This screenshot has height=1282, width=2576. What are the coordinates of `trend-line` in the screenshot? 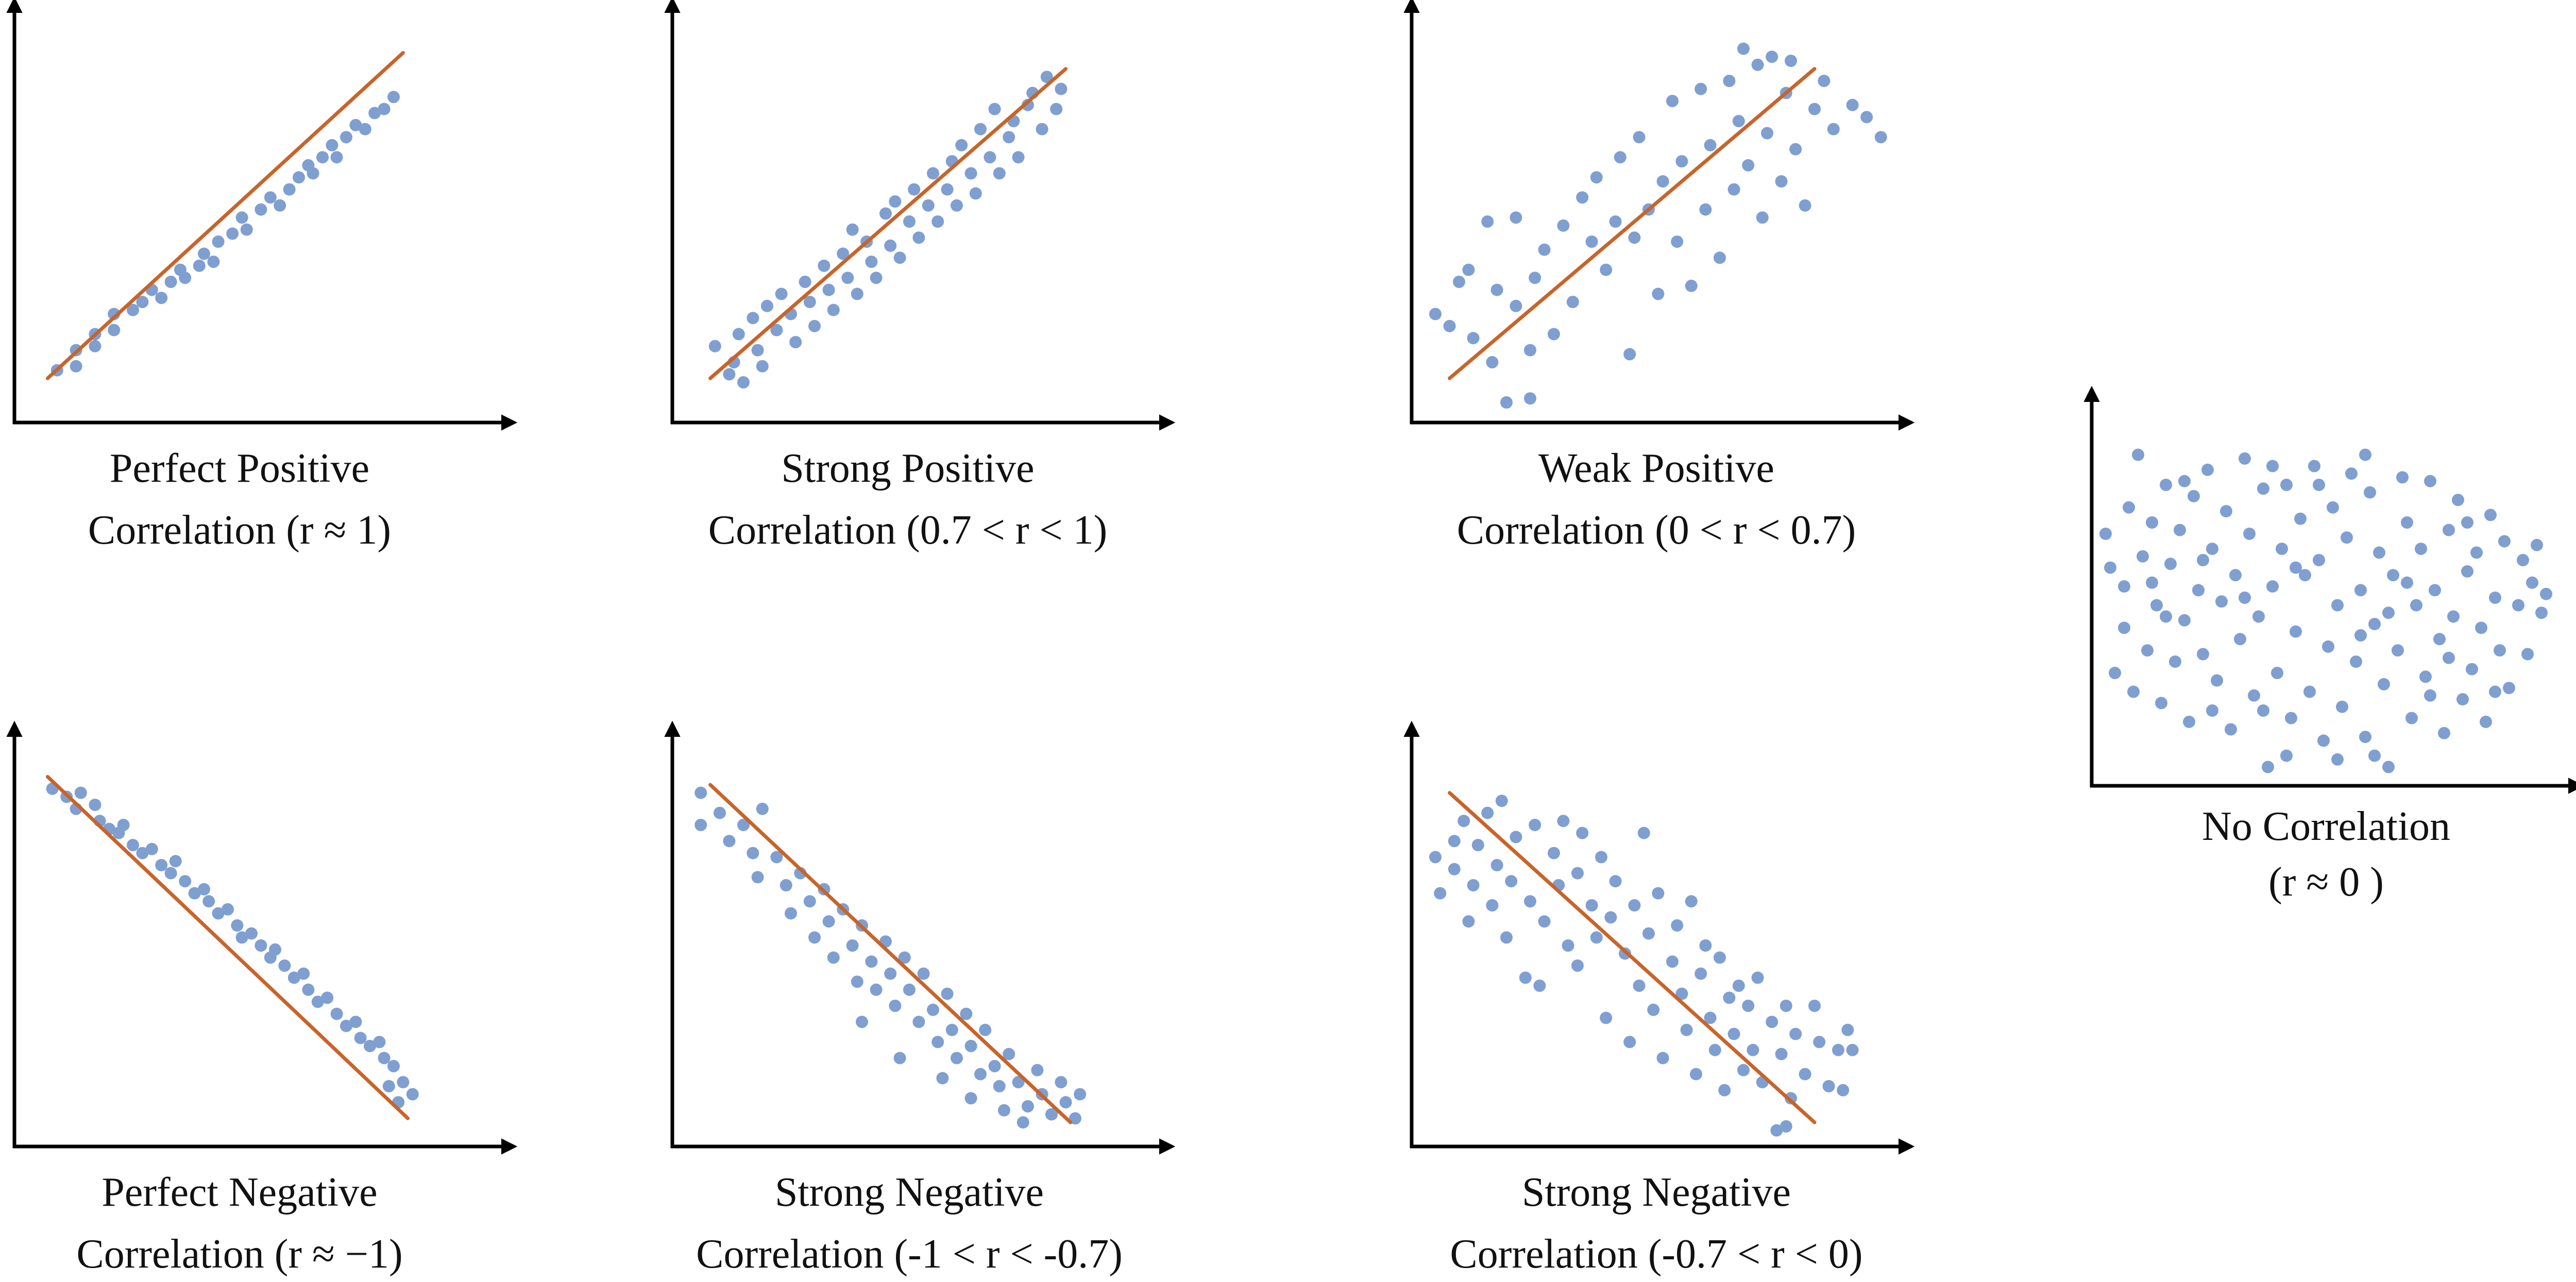 It's located at (227, 947).